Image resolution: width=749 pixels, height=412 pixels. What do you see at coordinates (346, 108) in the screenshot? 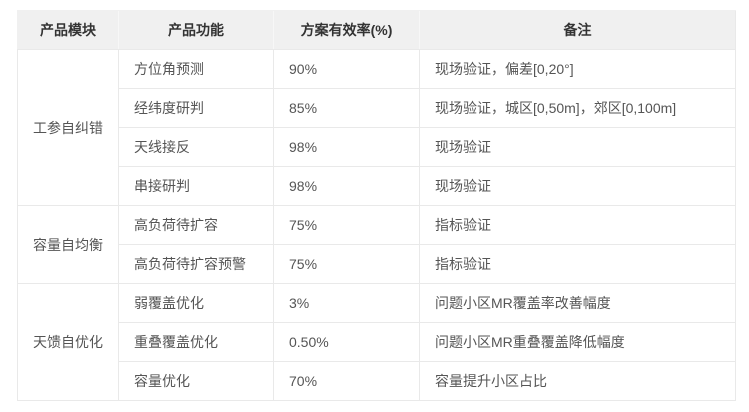
I see `rate-cell: 85%` at bounding box center [346, 108].